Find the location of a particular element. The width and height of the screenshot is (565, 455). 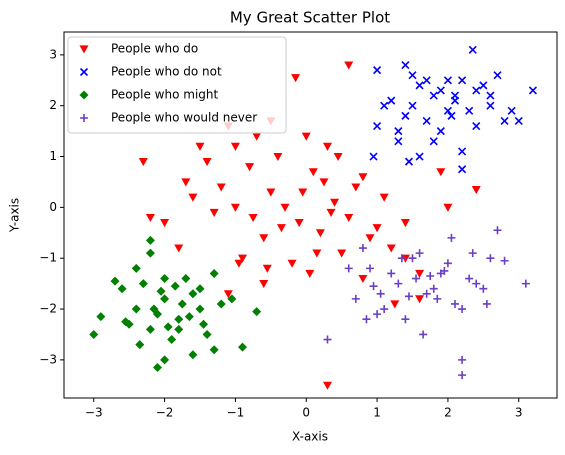

y-tick-label: 3 is located at coordinates (53, 54).